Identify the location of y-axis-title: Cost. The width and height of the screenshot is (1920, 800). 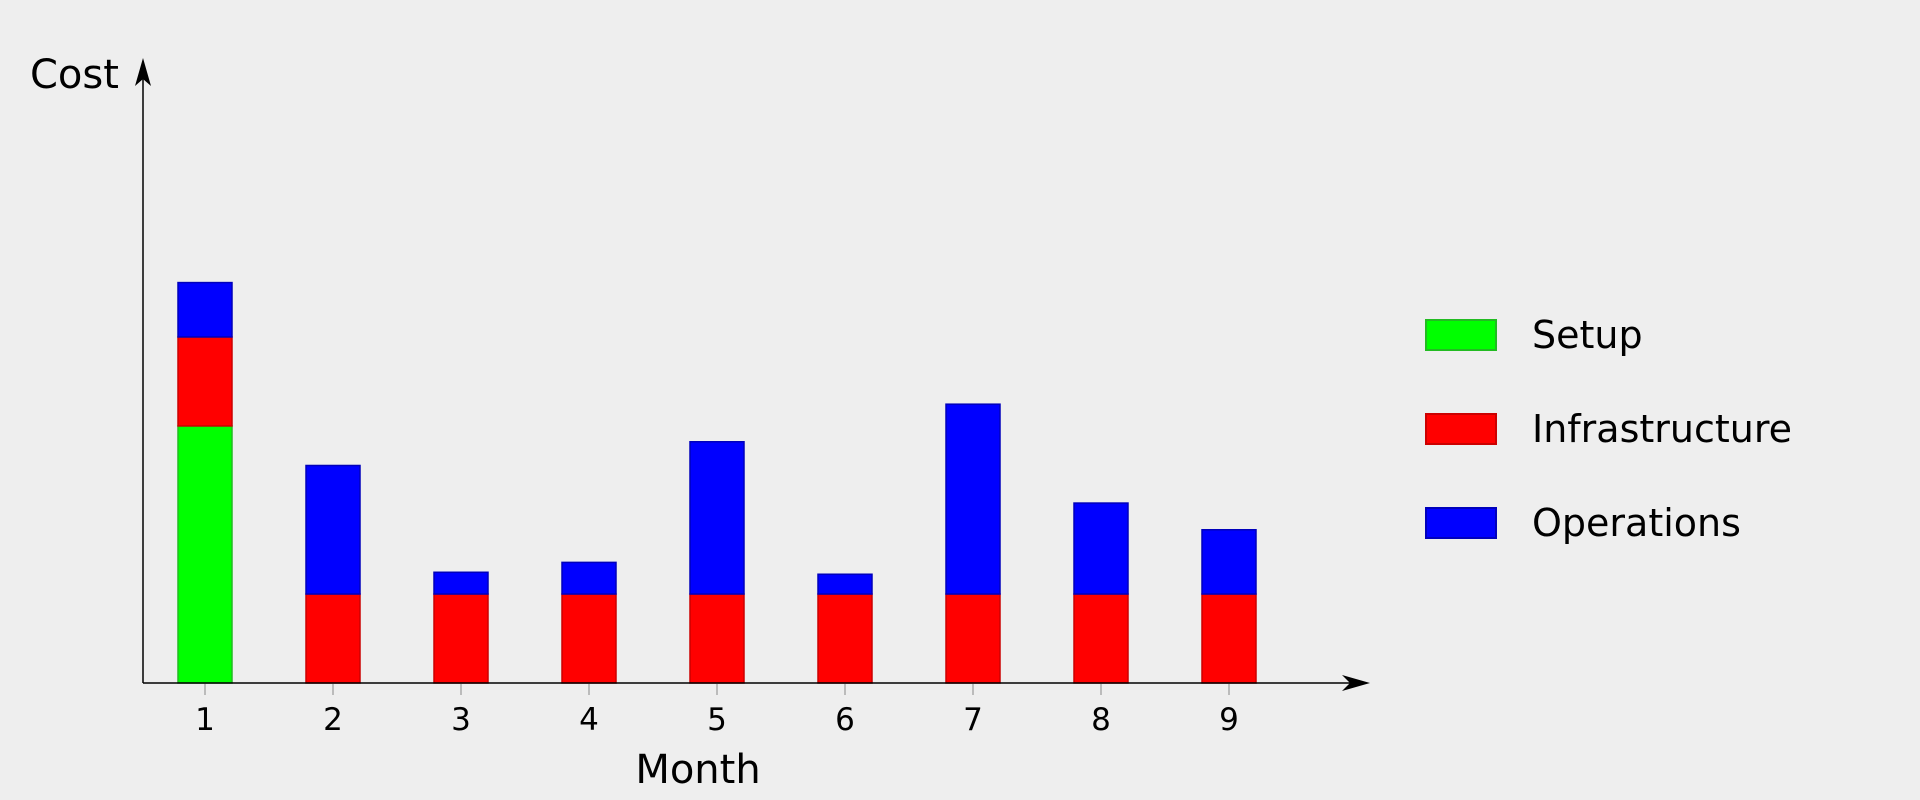
(74, 75).